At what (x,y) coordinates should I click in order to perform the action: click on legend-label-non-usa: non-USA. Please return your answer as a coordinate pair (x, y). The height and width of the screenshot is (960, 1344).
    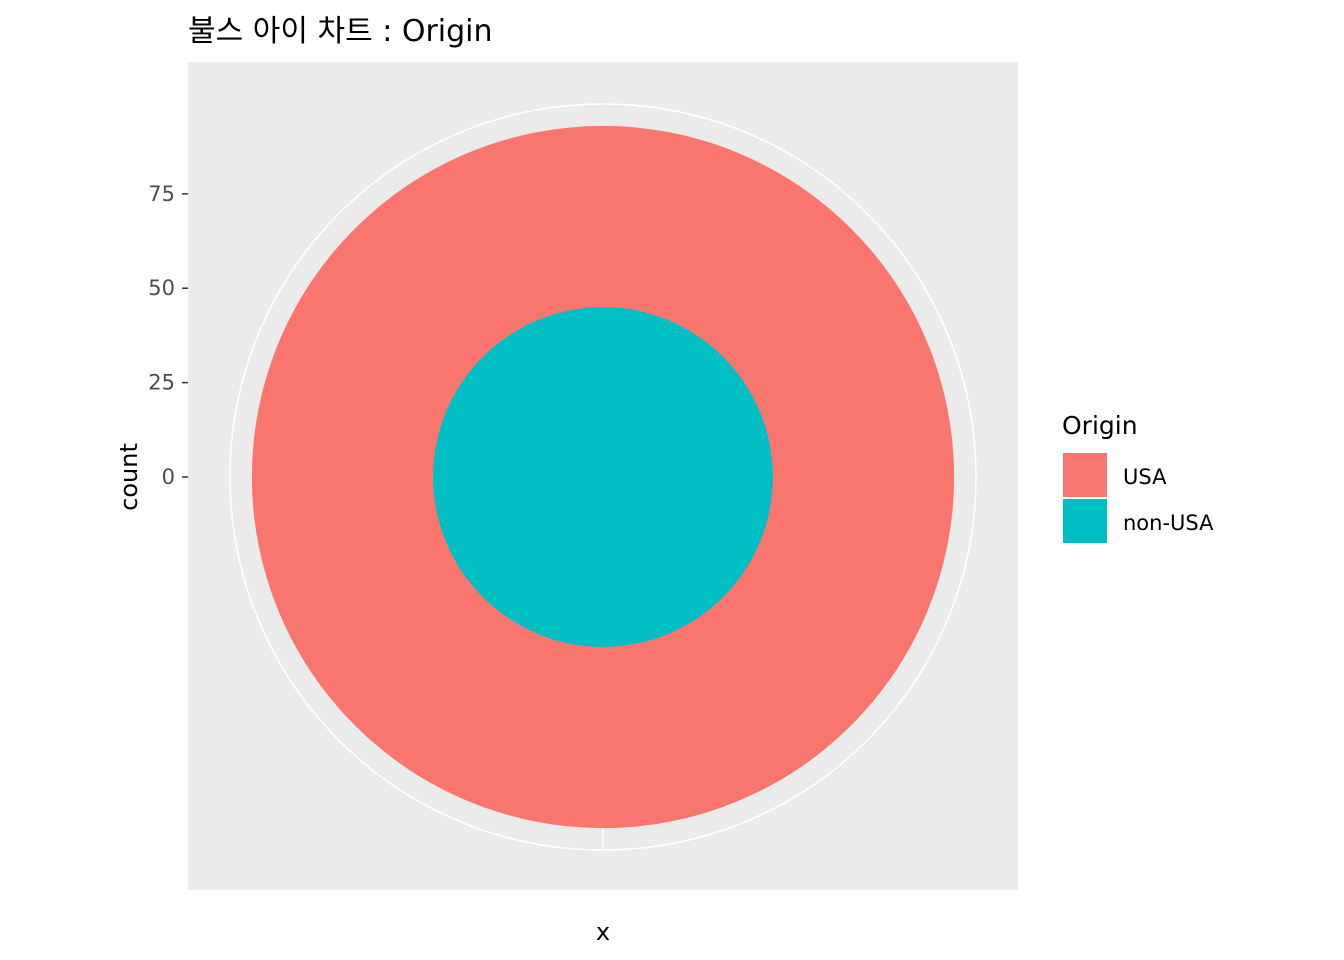
    Looking at the image, I should click on (1168, 523).